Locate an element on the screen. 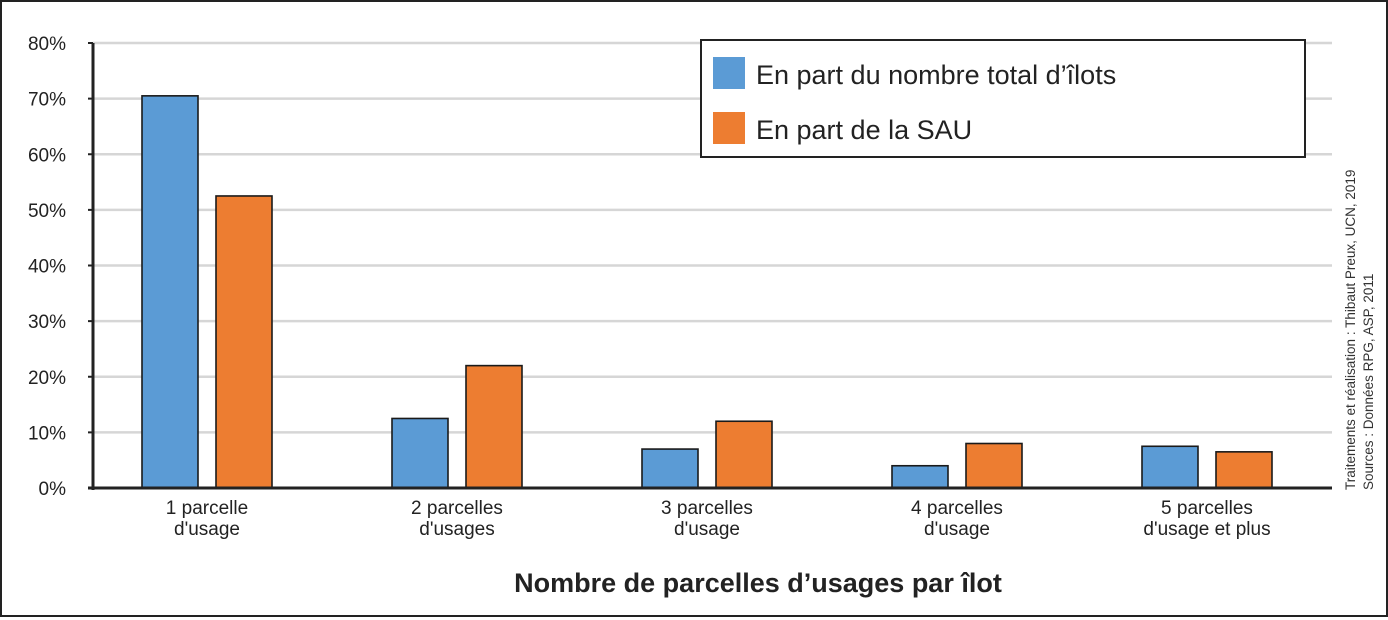 Image resolution: width=1388 pixels, height=620 pixels. legend-label: En part de la SAU is located at coordinates (864, 130).